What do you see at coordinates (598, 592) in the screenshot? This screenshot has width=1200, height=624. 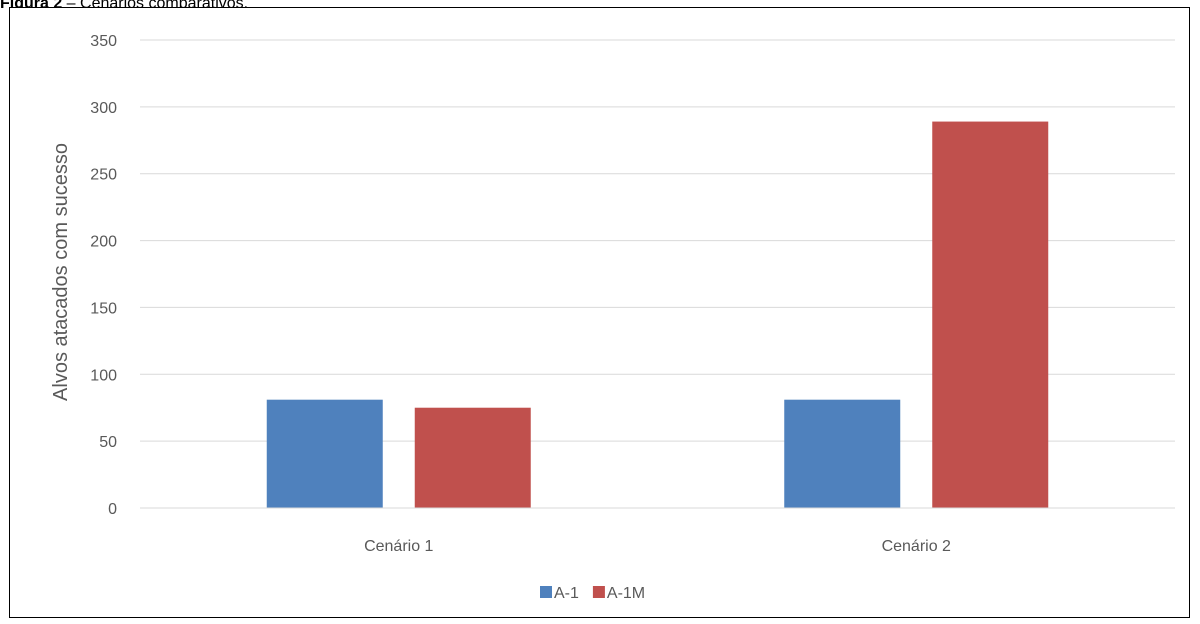 I see `legend-swatch-a-1m` at bounding box center [598, 592].